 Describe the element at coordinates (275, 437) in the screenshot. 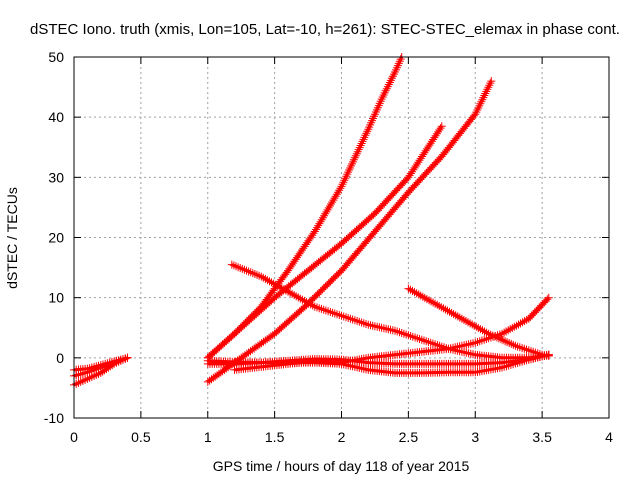

I see `x-tick-label: 1.5` at that location.